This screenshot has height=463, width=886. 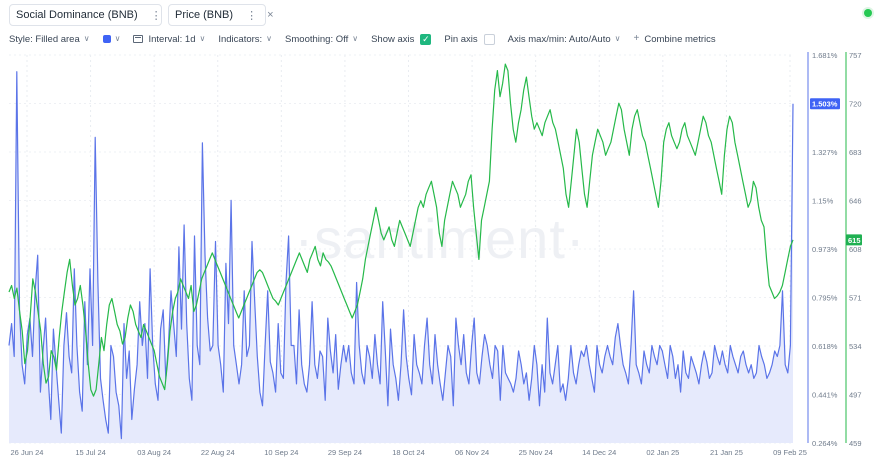 What do you see at coordinates (281, 452) in the screenshot?
I see `x-axis-tick: 10 Sep 24` at bounding box center [281, 452].